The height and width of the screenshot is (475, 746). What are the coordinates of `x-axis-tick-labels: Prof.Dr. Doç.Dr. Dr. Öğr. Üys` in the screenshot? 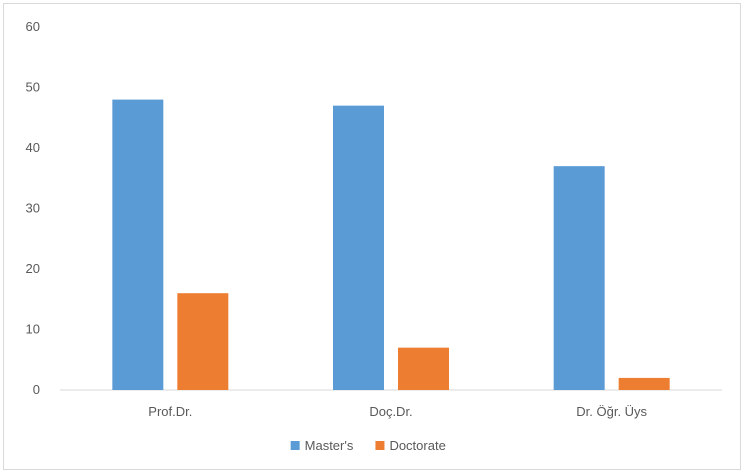 It's located at (397, 411).